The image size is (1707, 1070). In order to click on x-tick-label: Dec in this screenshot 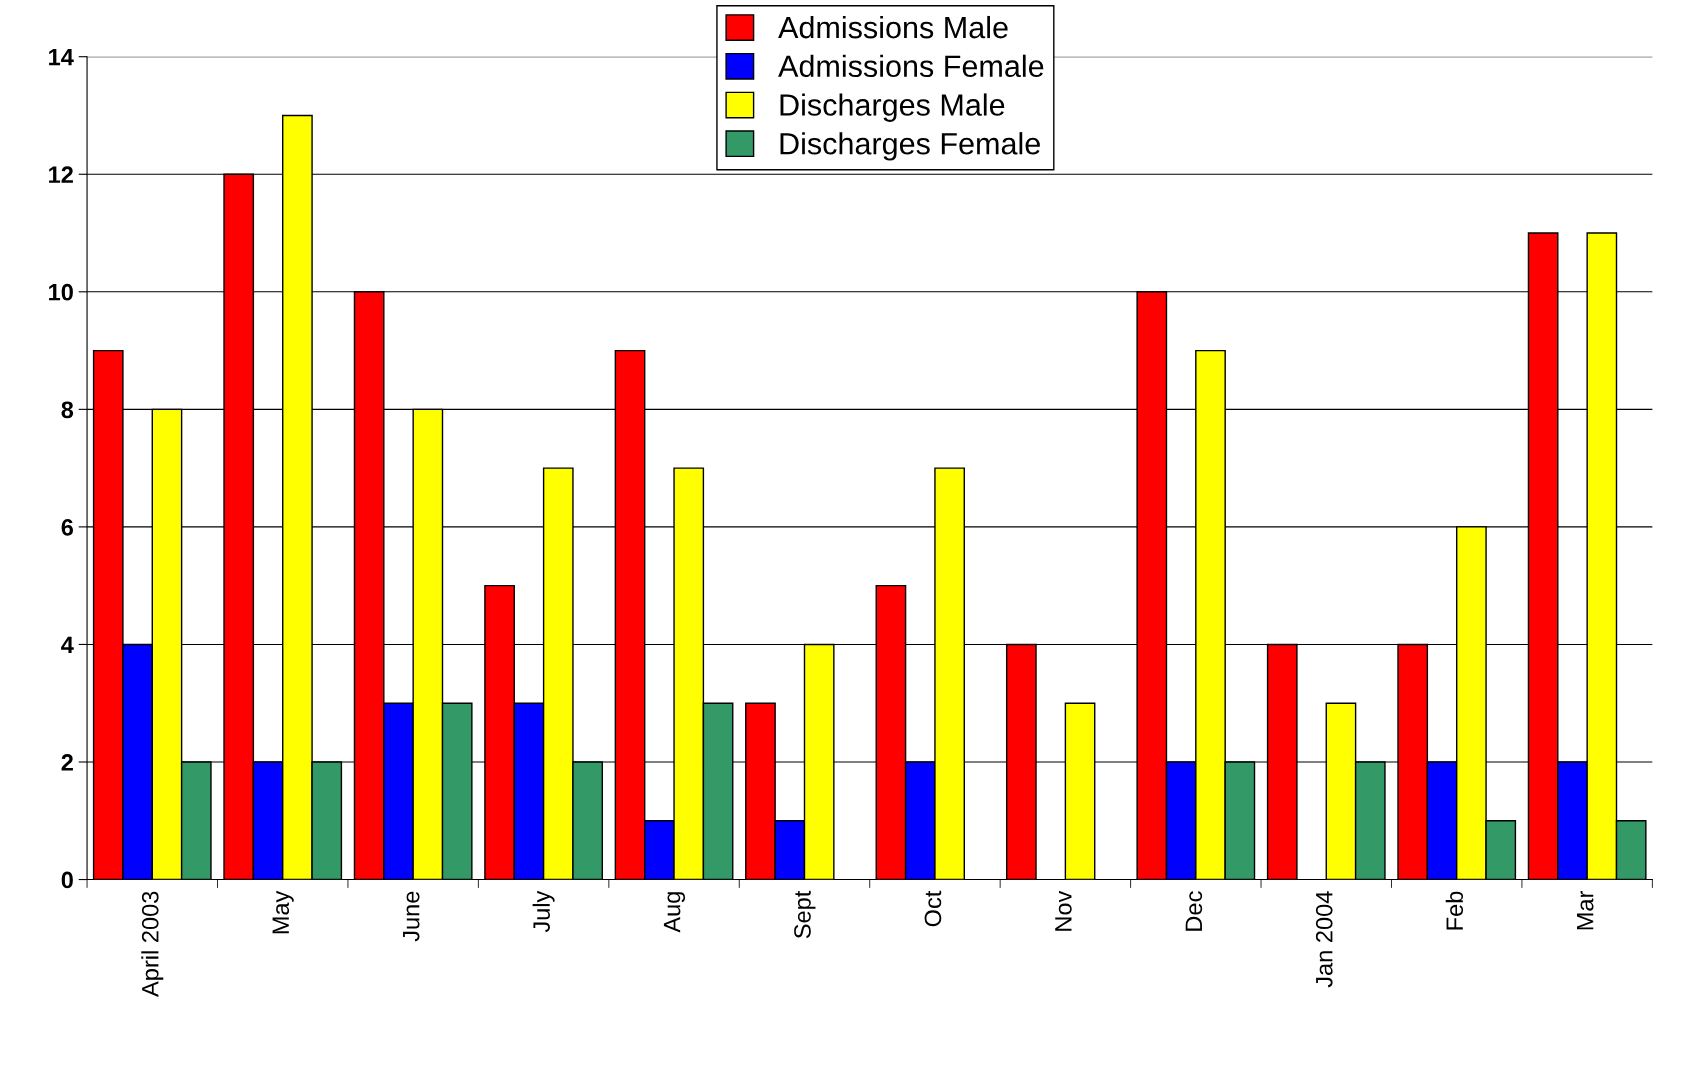, I will do `click(1194, 911)`.